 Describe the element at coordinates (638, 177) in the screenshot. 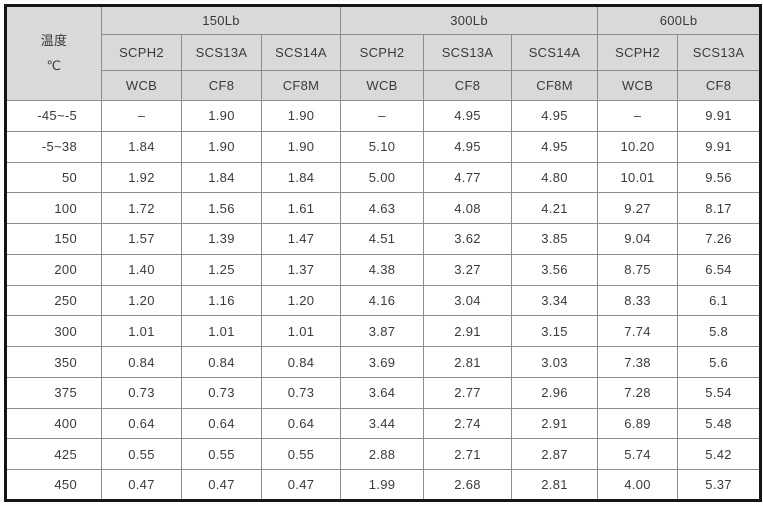

I see `rating-value-cell: 10.01` at that location.